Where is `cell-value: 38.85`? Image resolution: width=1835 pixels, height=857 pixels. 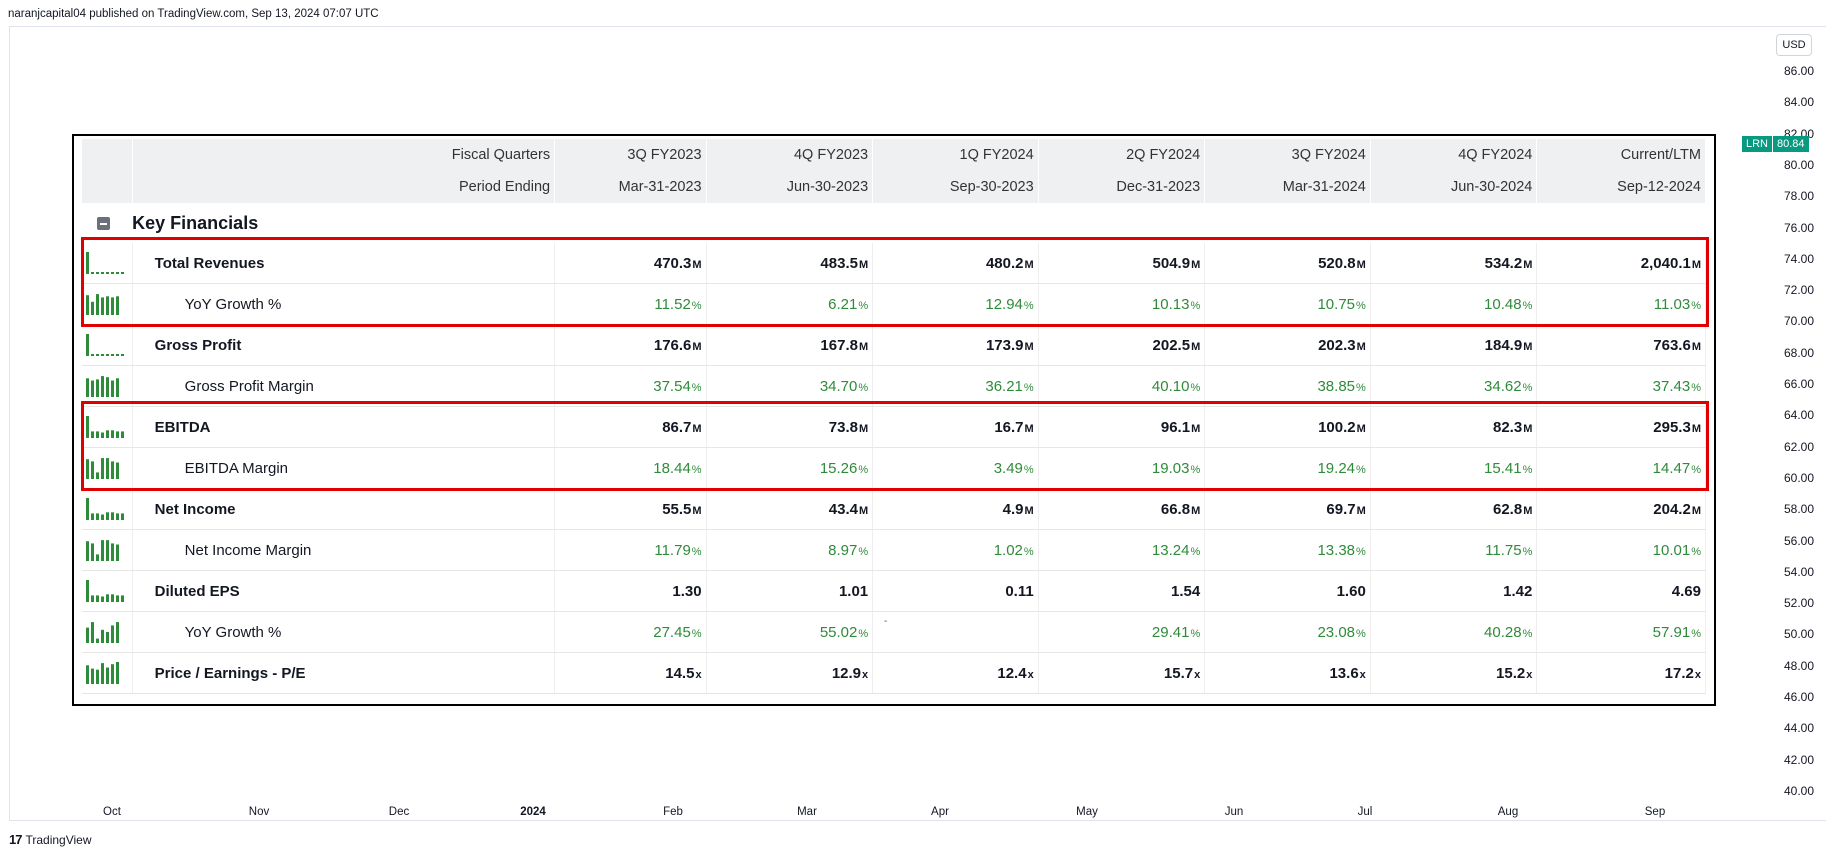 cell-value: 38.85 is located at coordinates (1336, 386).